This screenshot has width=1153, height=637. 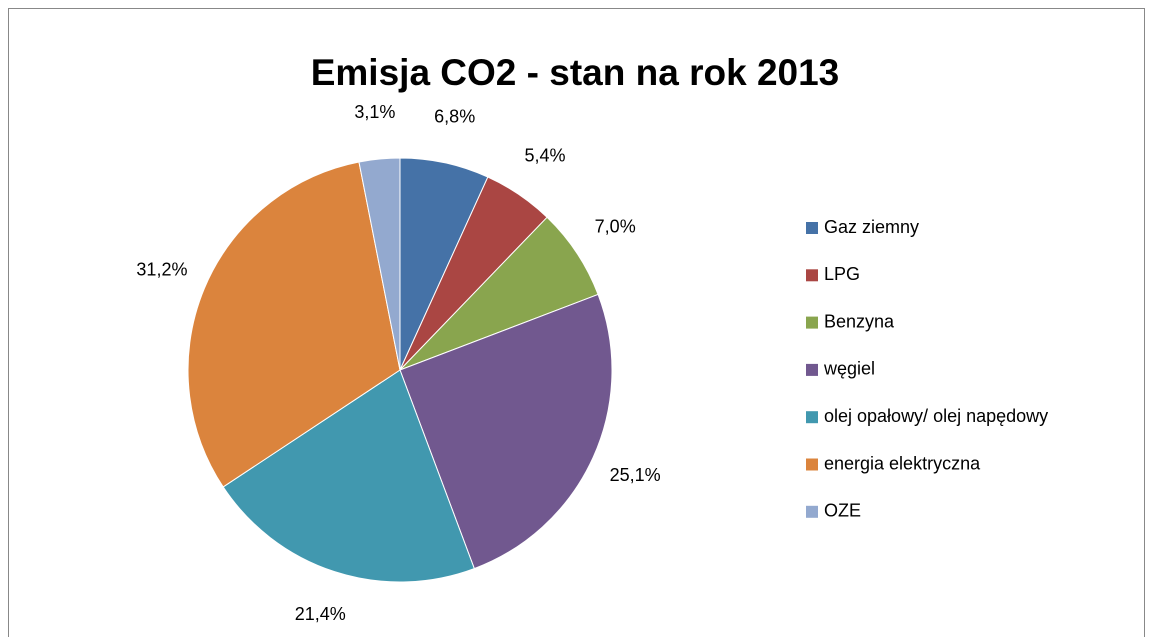 I want to click on legend-label: OZE, so click(x=842, y=511).